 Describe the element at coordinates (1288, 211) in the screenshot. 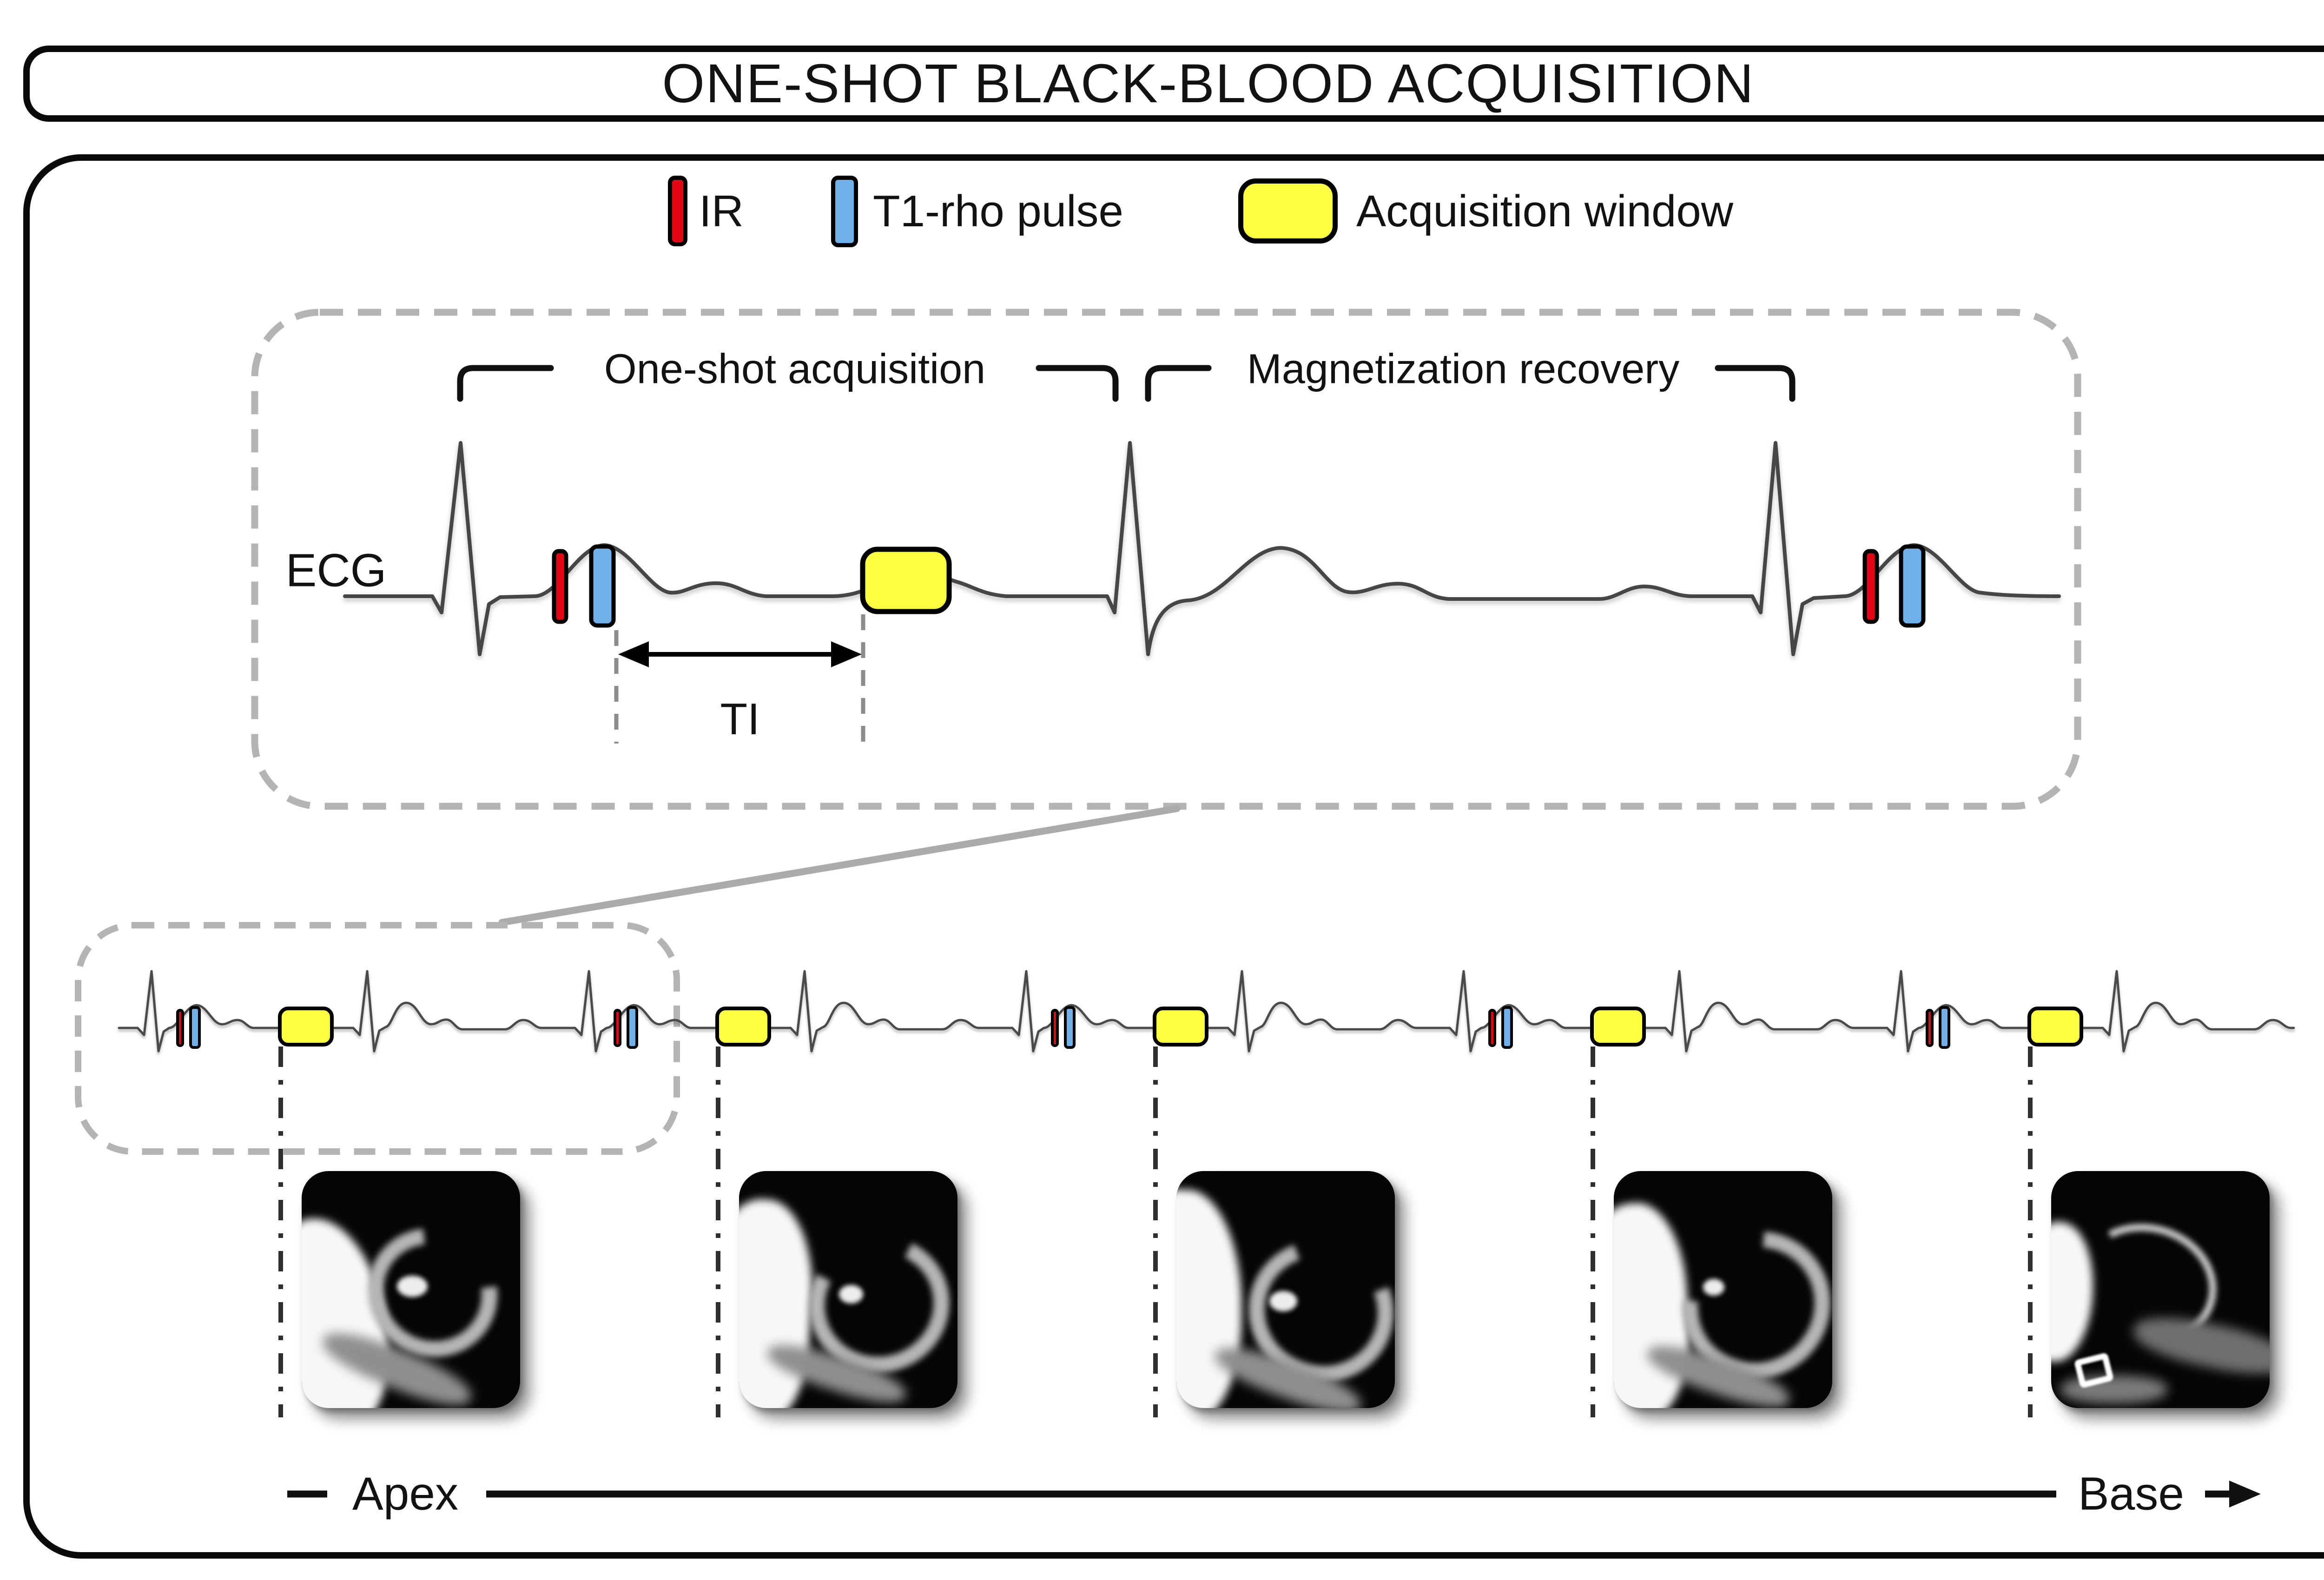

I see `acquisition-window-swatch` at that location.